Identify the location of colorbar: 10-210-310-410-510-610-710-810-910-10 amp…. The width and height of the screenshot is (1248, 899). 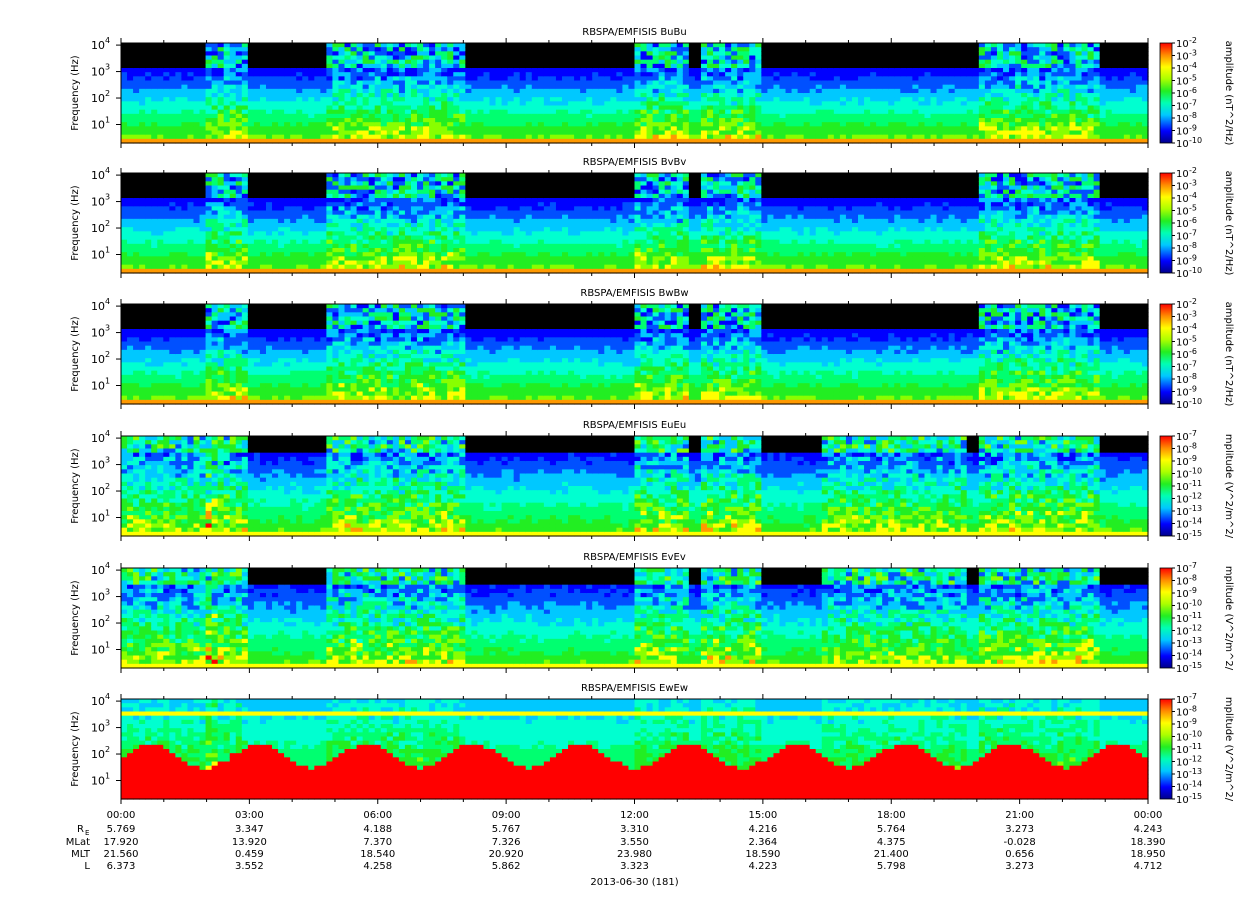
(1196, 354).